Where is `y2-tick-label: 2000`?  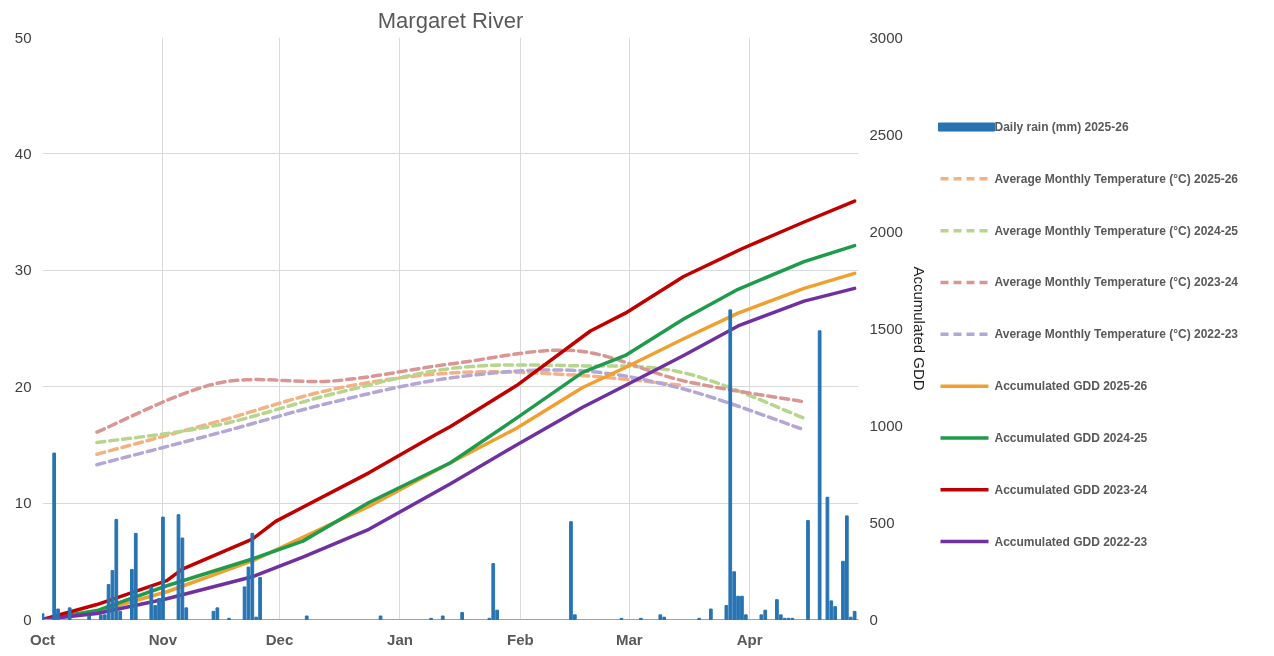
y2-tick-label: 2000 is located at coordinates (886, 231).